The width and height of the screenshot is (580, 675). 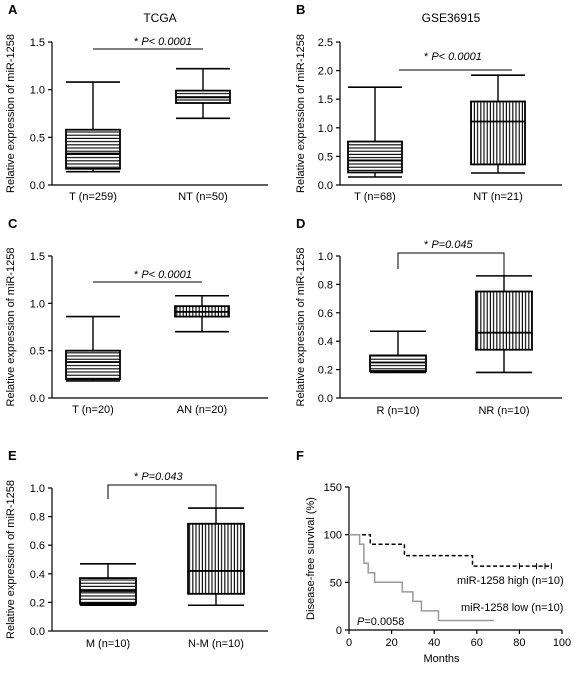 What do you see at coordinates (512, 608) in the screenshot?
I see `series-label-low: miR-1258 low (n=10)` at bounding box center [512, 608].